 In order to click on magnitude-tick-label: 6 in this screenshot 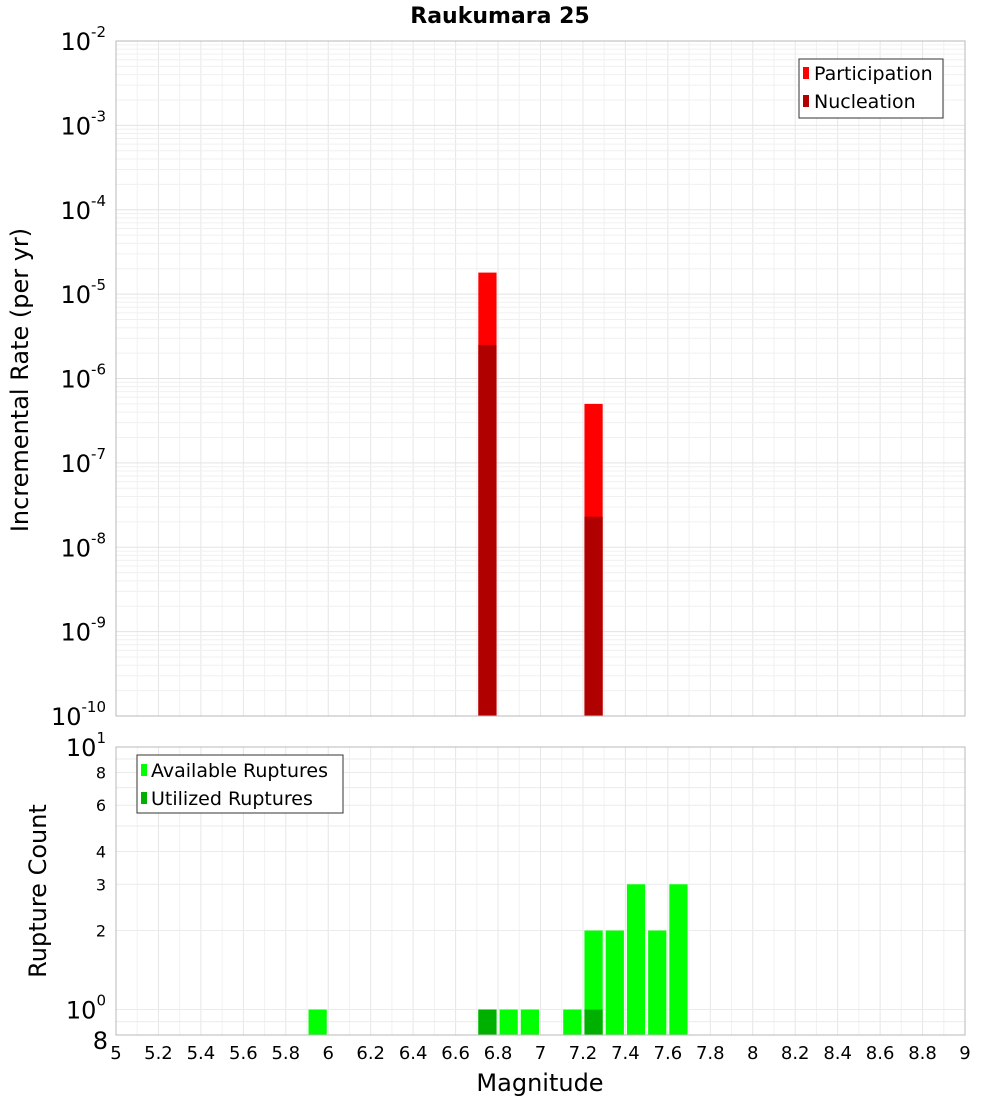, I will do `click(328, 1053)`.